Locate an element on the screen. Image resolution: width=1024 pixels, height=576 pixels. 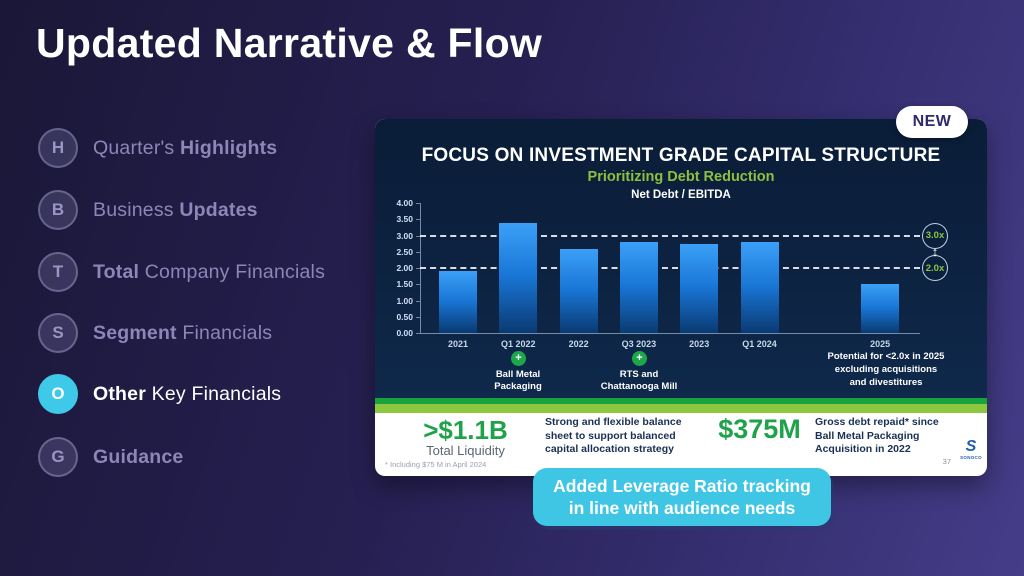
bullet-o-icon: O is located at coordinates (58, 394).